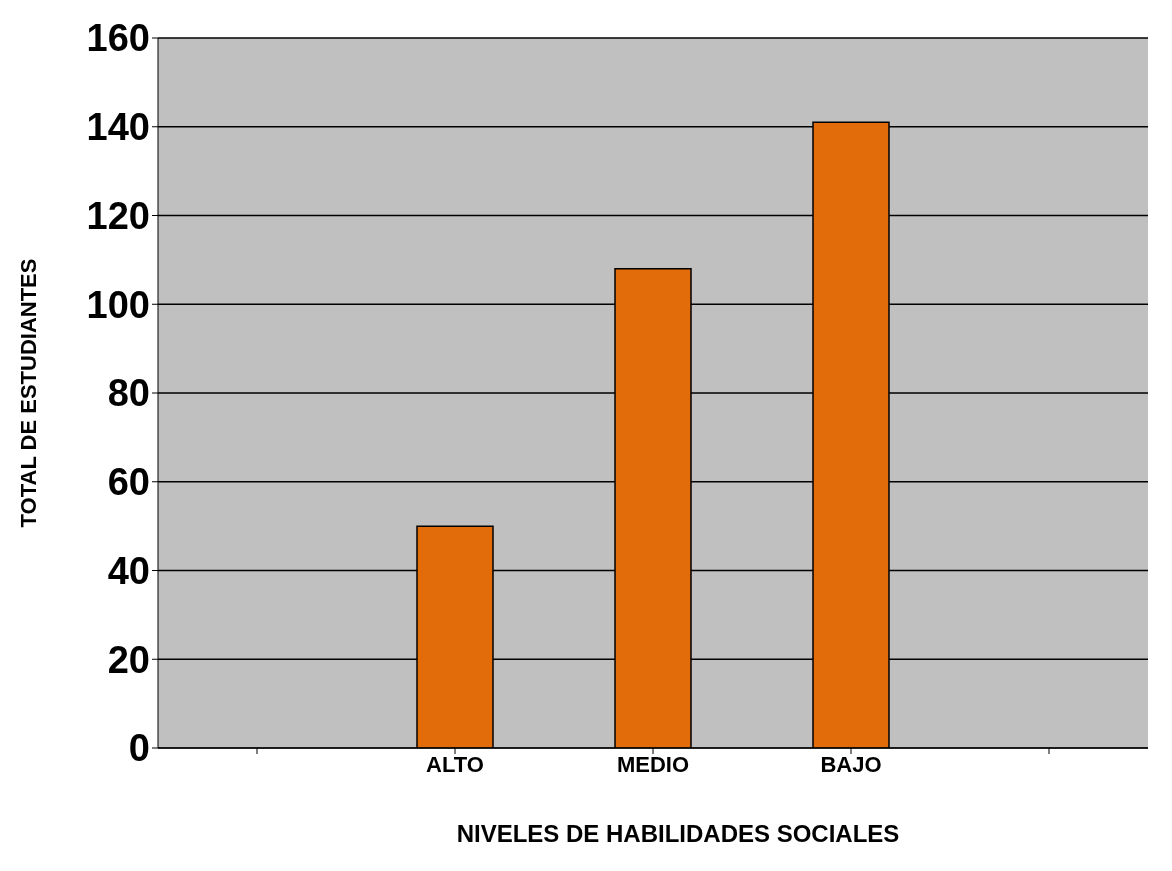 This screenshot has height=871, width=1172. What do you see at coordinates (128, 482) in the screenshot?
I see `y-tick-label: 60` at bounding box center [128, 482].